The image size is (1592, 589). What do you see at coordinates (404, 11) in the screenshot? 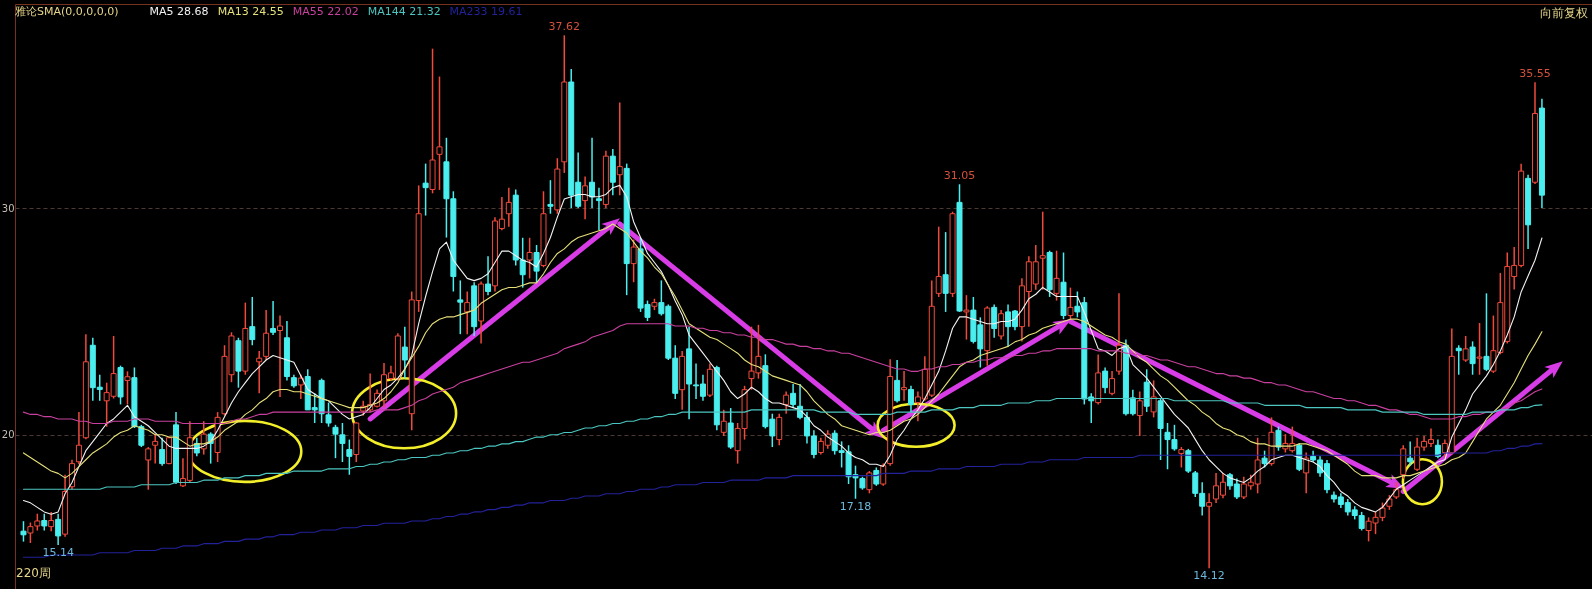
I see `text: MA144 21.32` at bounding box center [404, 11].